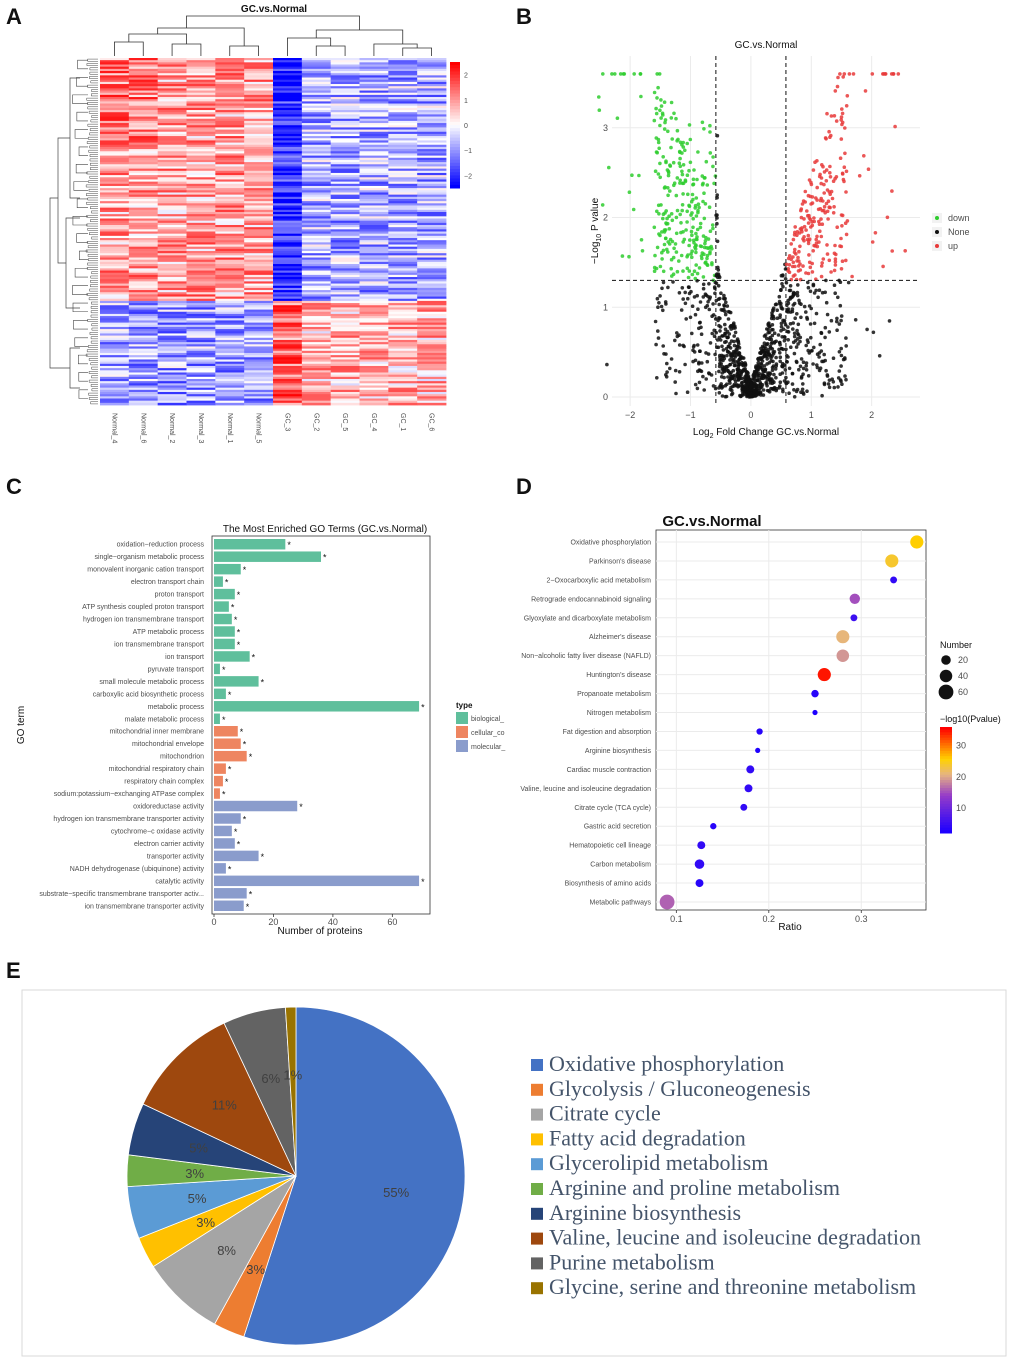 The image size is (1010, 1362). Describe the element at coordinates (176, 707) in the screenshot. I see `go-term-label: metabolic process` at that location.